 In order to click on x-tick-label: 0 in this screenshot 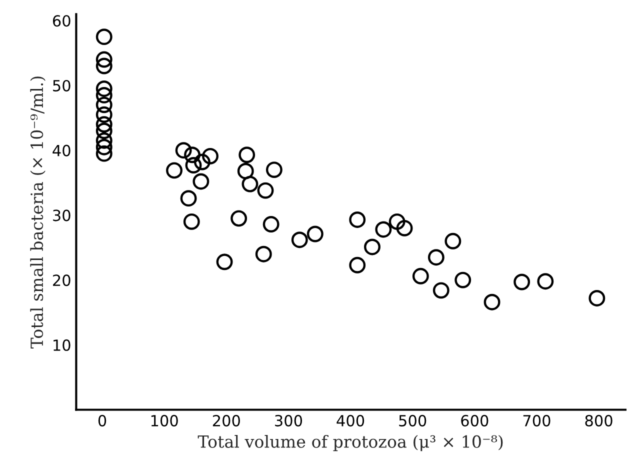, I will do `click(102, 420)`.